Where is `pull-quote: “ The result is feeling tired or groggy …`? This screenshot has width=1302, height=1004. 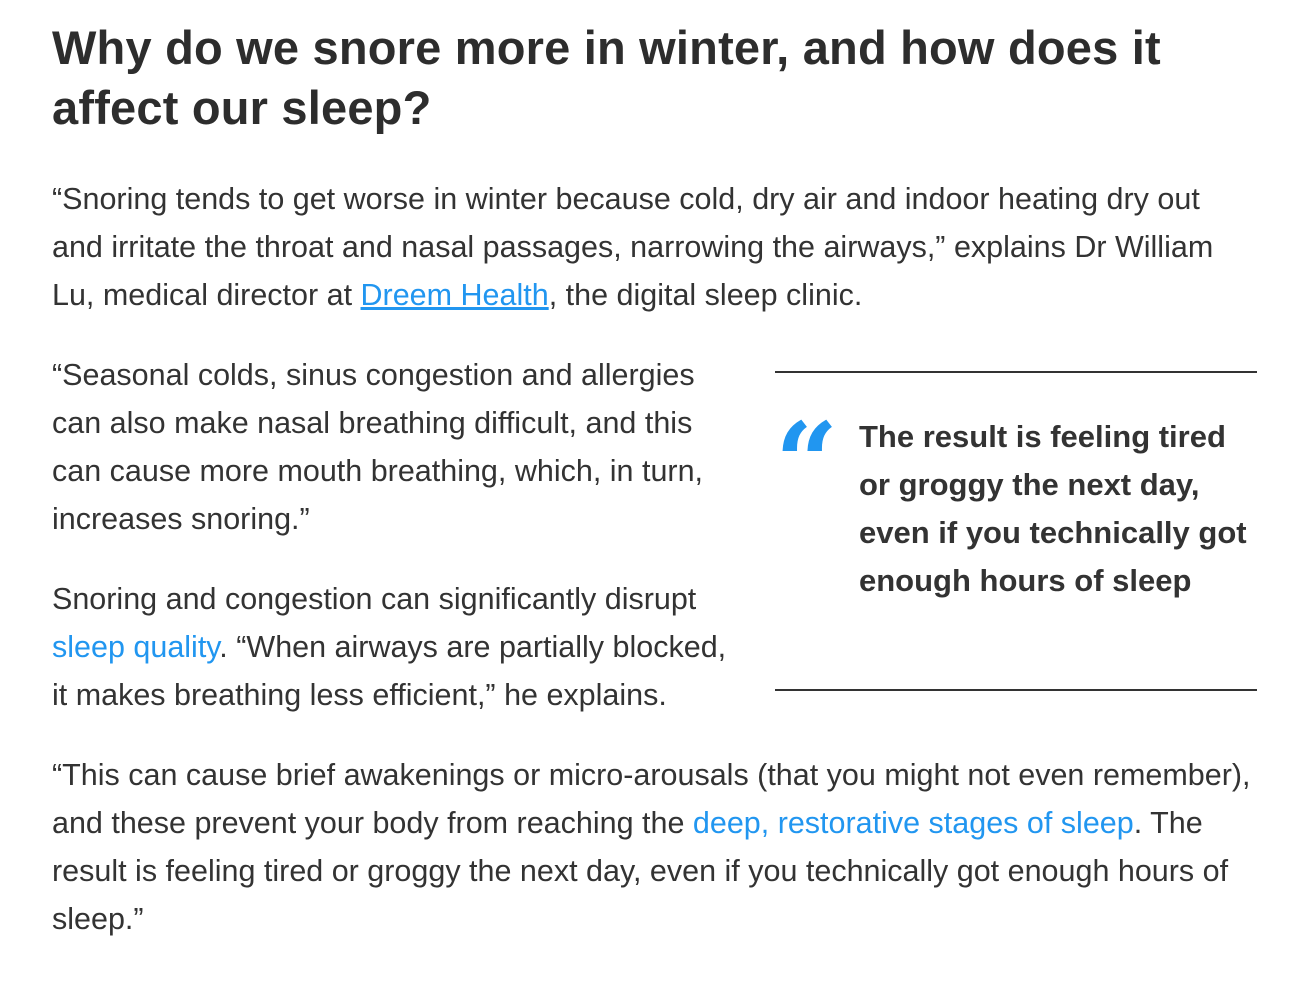 pull-quote: “ The result is feeling tired or groggy … is located at coordinates (1016, 531).